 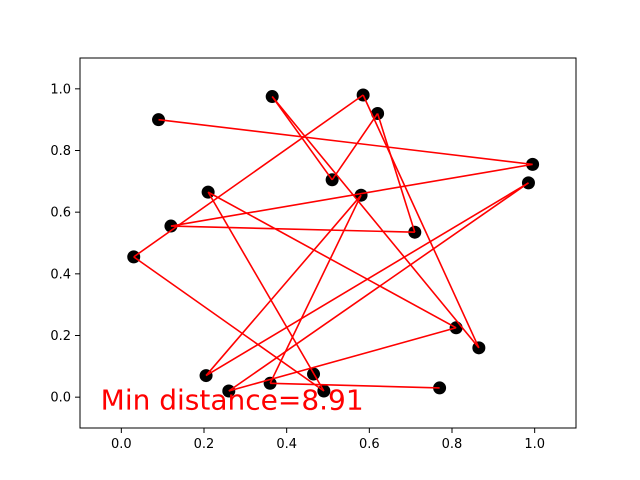 What do you see at coordinates (369, 444) in the screenshot?
I see `x-tick-label: 0.6` at bounding box center [369, 444].